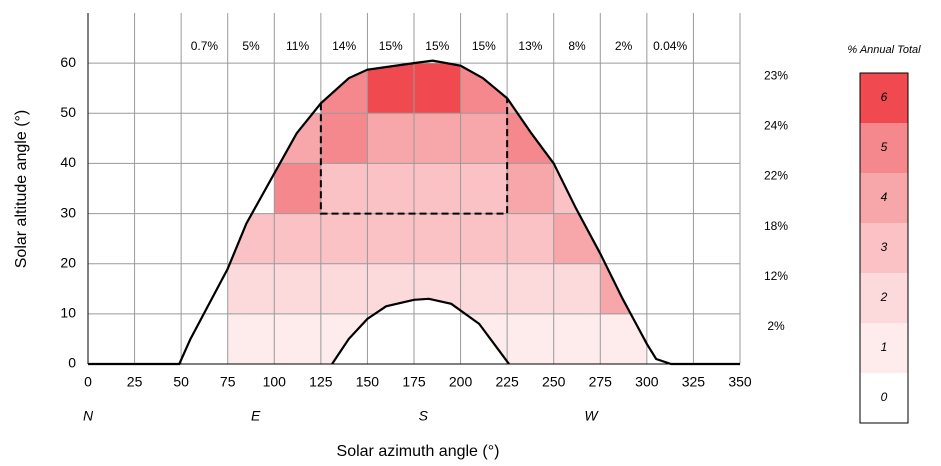 The height and width of the screenshot is (466, 941). Describe the element at coordinates (740, 382) in the screenshot. I see `x-tick-label: 350` at that location.